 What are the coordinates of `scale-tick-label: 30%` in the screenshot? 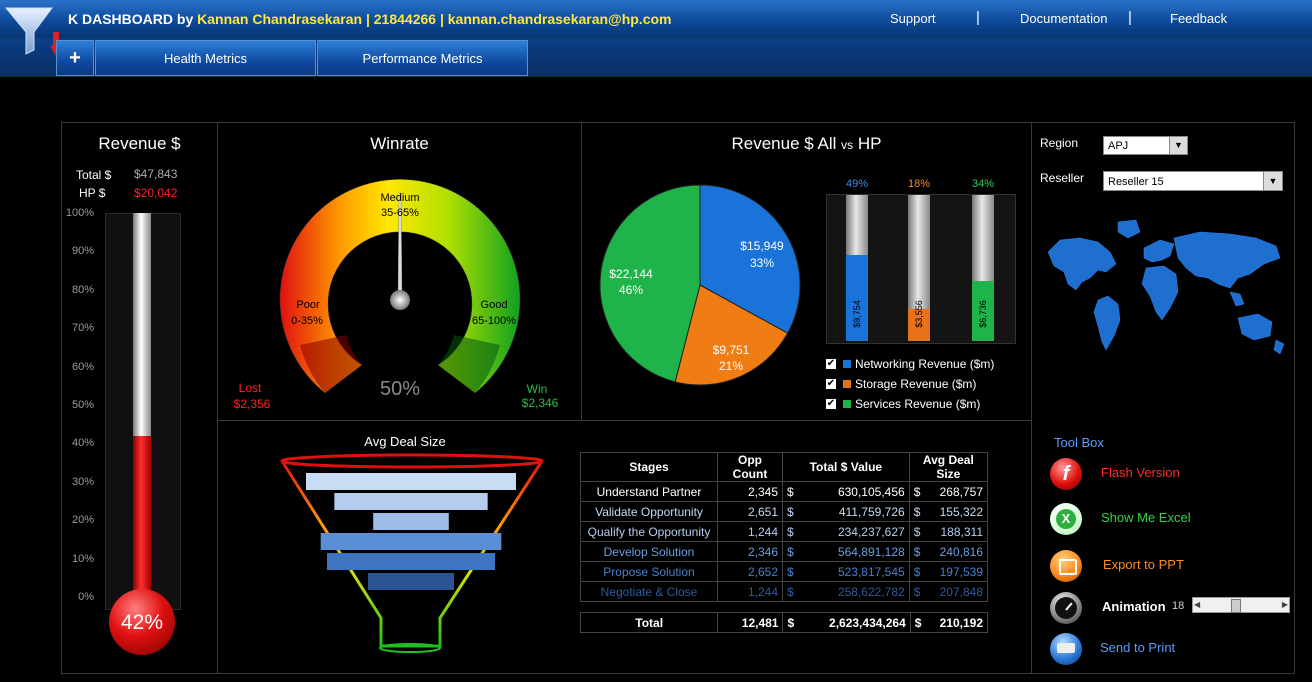 It's located at (82, 481).